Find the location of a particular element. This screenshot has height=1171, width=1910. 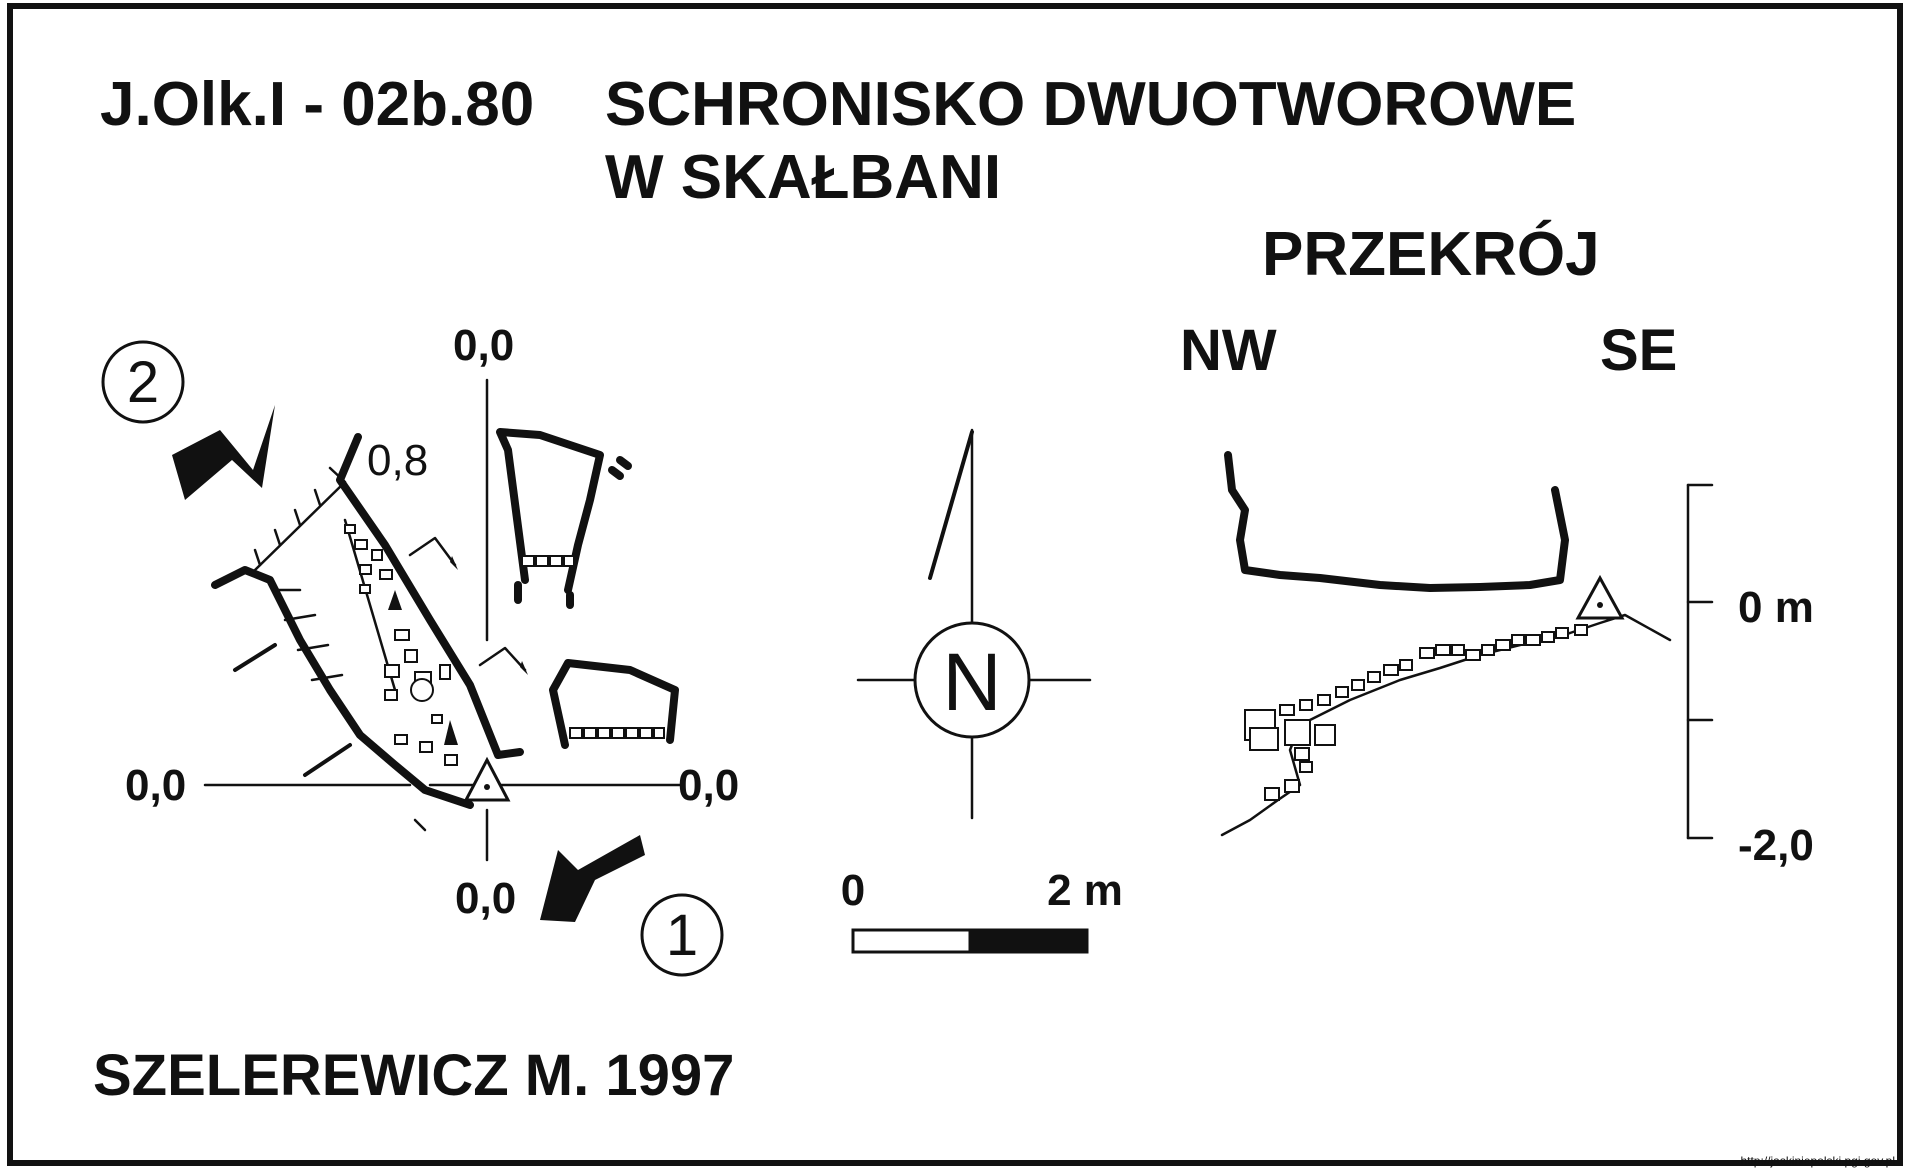

entrance-1-arrow is located at coordinates (592, 878).